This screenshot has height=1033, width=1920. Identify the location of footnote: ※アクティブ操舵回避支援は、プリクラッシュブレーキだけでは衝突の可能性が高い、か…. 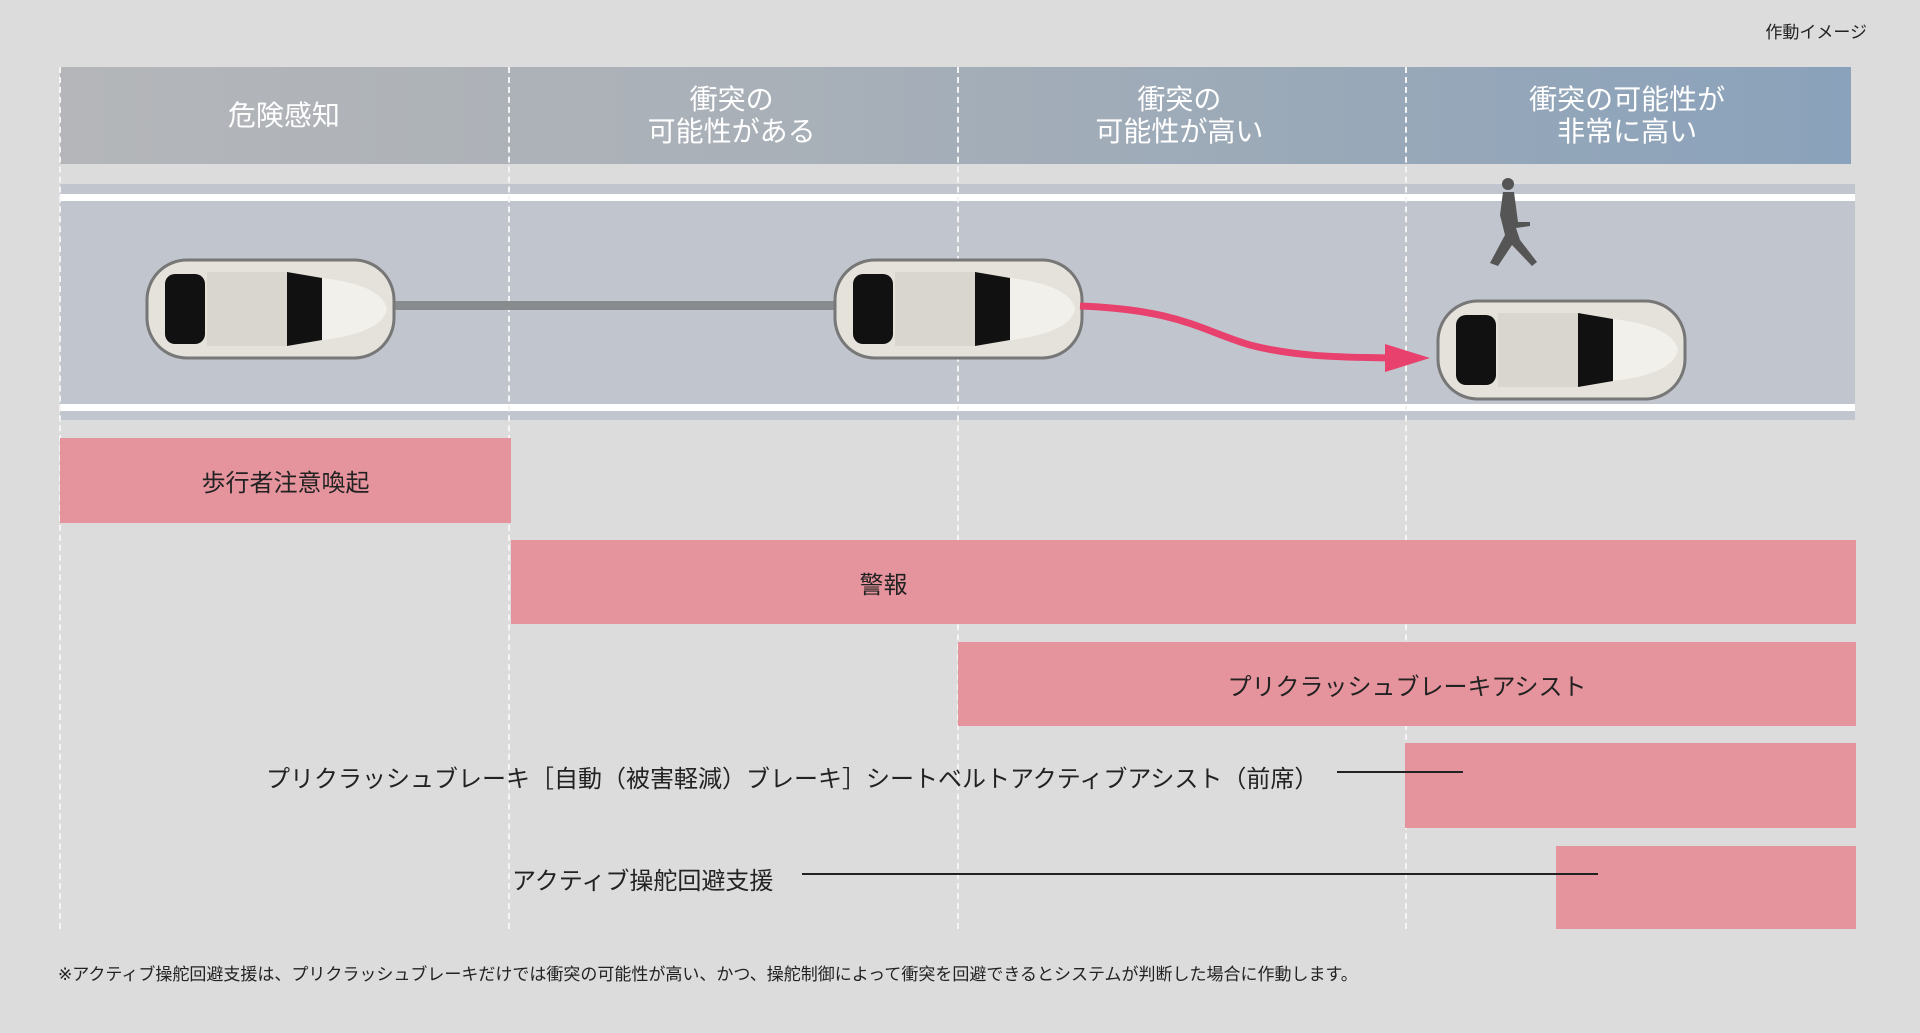
(708, 975).